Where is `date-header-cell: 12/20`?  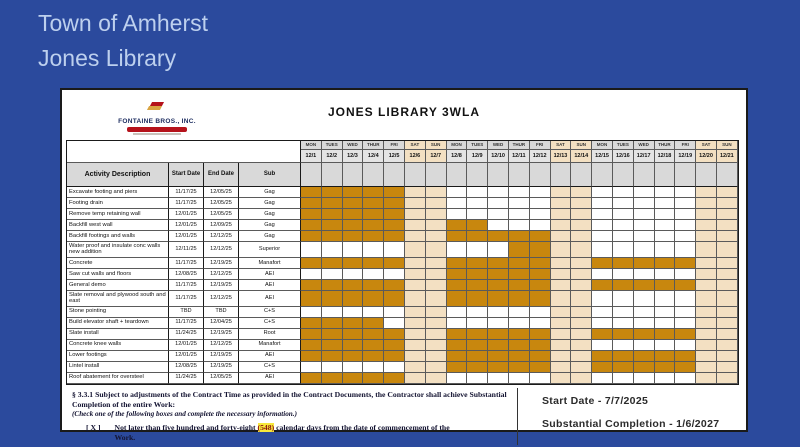
date-header-cell: 12/20 is located at coordinates (706, 156).